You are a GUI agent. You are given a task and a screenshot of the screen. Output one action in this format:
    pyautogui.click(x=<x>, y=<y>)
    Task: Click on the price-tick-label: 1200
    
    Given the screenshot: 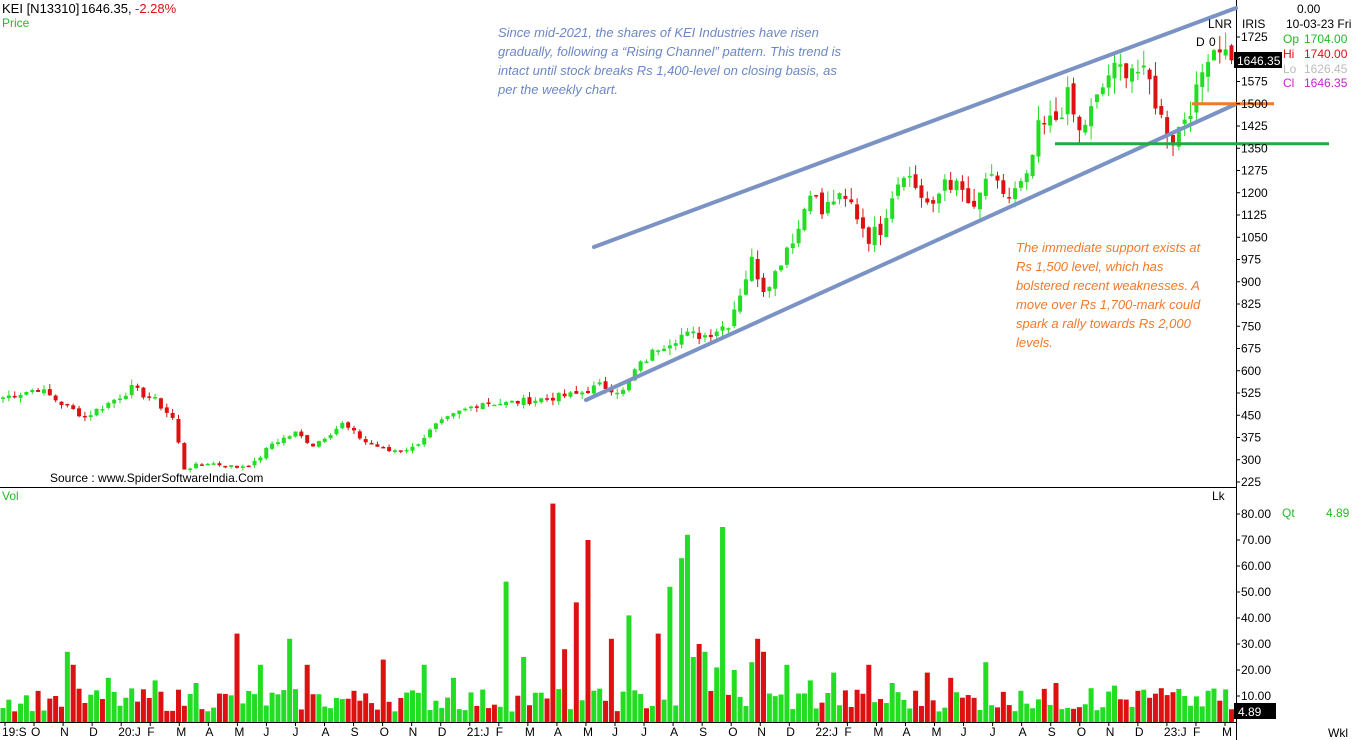 What is the action you would take?
    pyautogui.click(x=1254, y=193)
    